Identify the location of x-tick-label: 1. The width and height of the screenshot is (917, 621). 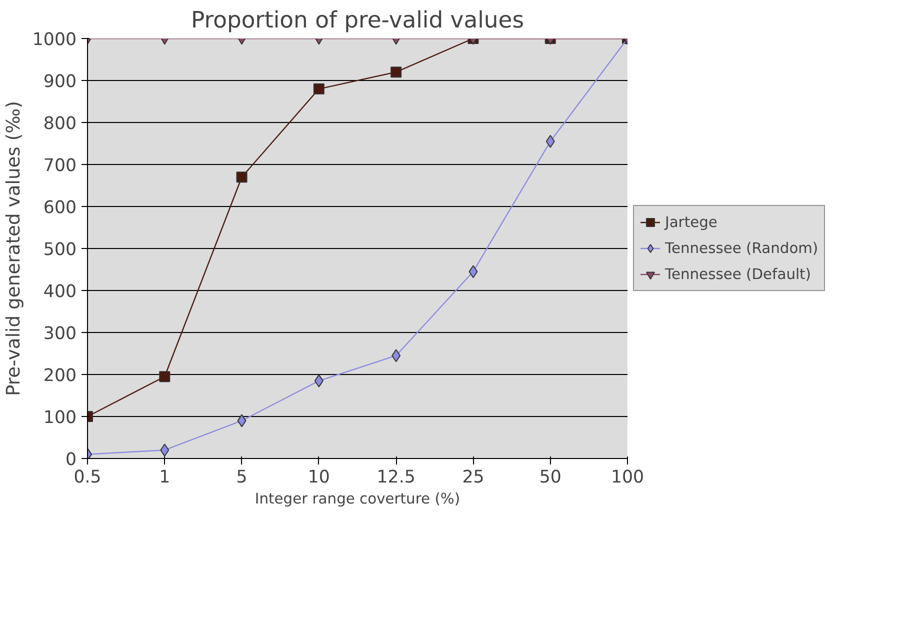
(164, 478).